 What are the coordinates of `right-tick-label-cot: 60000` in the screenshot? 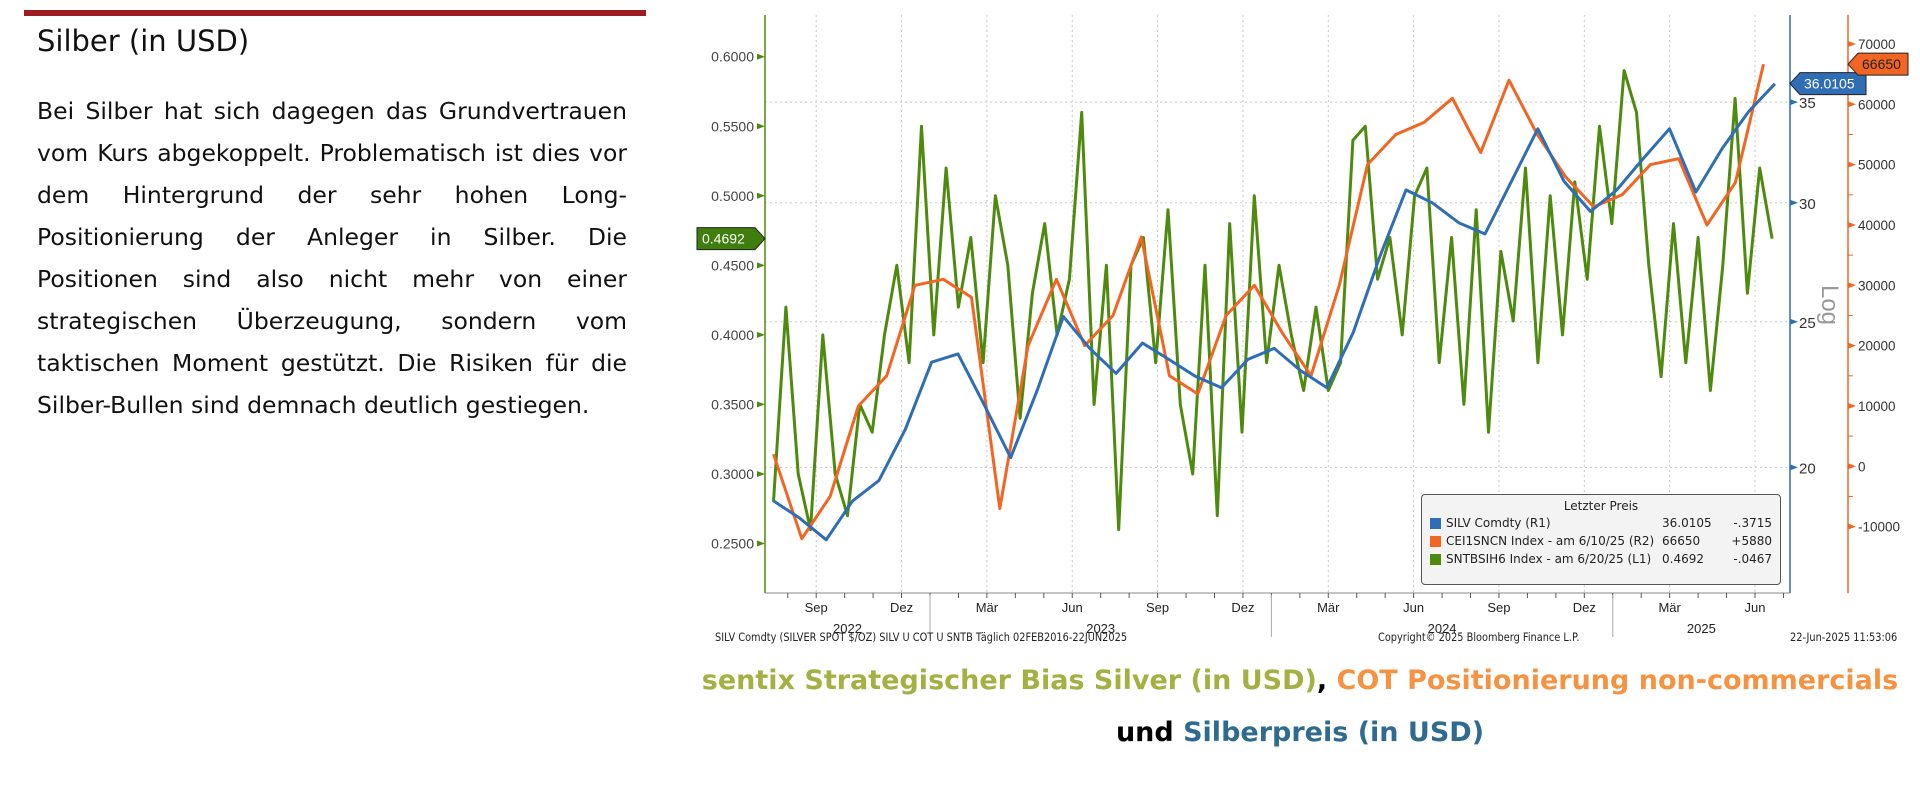 It's located at (1877, 104).